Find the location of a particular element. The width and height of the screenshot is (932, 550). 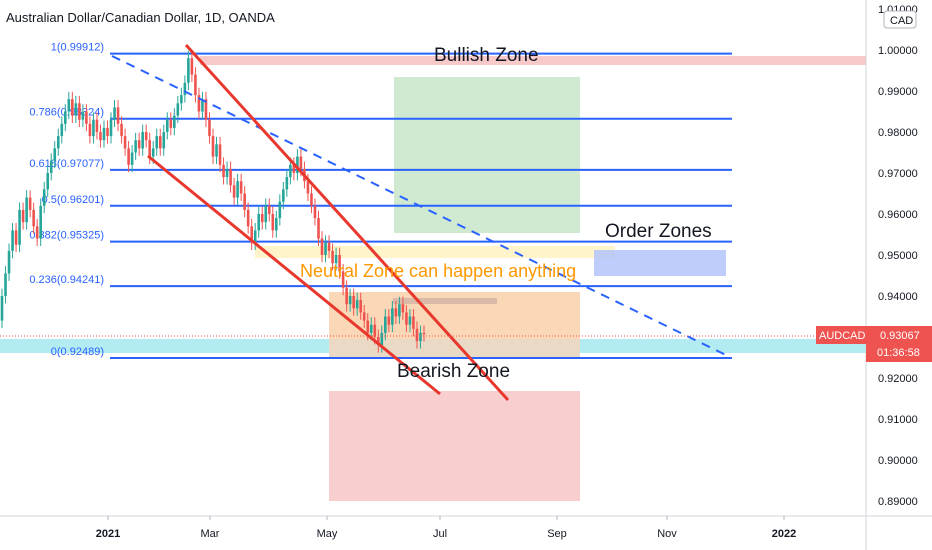

channel-lower-line is located at coordinates (294, 275).